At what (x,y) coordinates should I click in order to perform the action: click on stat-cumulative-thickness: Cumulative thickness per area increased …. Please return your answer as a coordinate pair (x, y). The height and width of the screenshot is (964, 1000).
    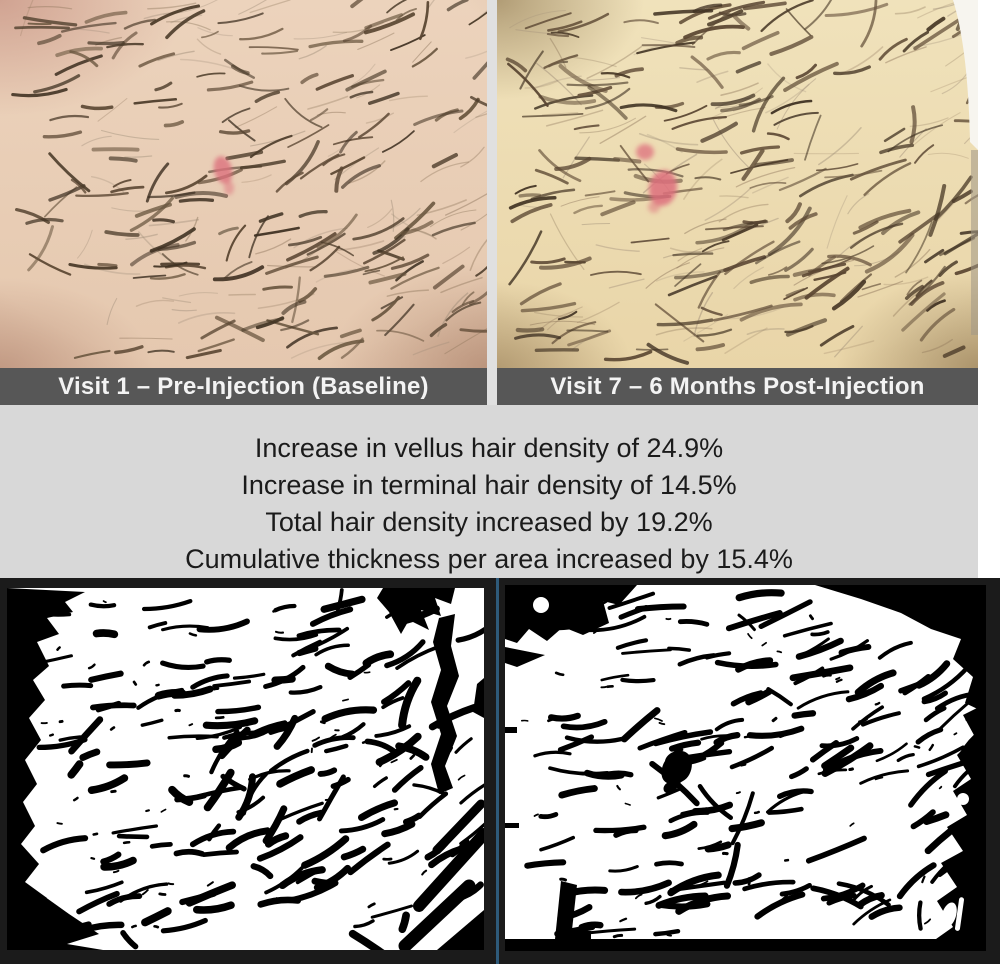
    Looking at the image, I should click on (489, 559).